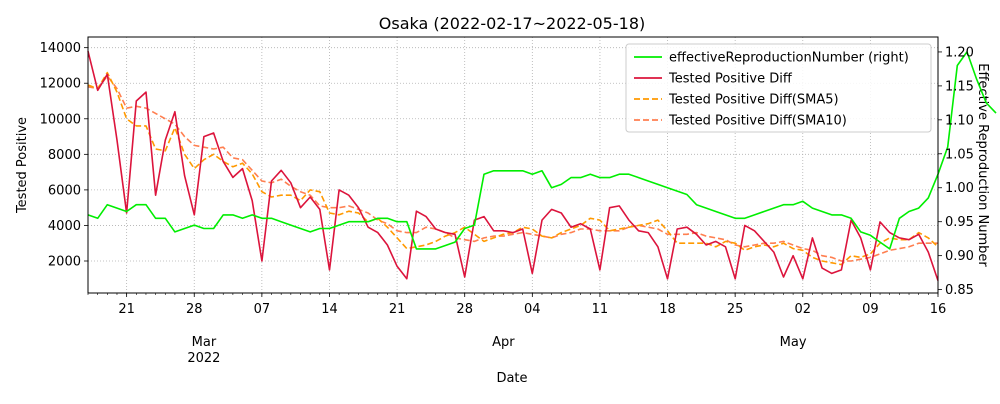 The height and width of the screenshot is (404, 1000). I want to click on legend-label-2: Tested Positive Diff(SMA5), so click(753, 100).